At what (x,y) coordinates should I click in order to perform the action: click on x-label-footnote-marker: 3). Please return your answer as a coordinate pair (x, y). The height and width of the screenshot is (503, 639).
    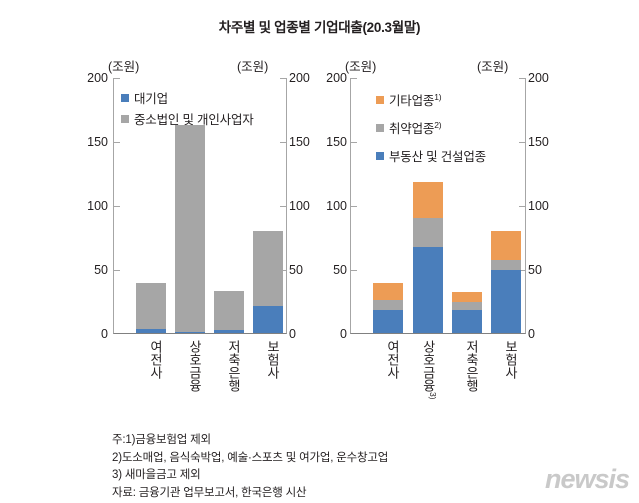
    Looking at the image, I should click on (433, 396).